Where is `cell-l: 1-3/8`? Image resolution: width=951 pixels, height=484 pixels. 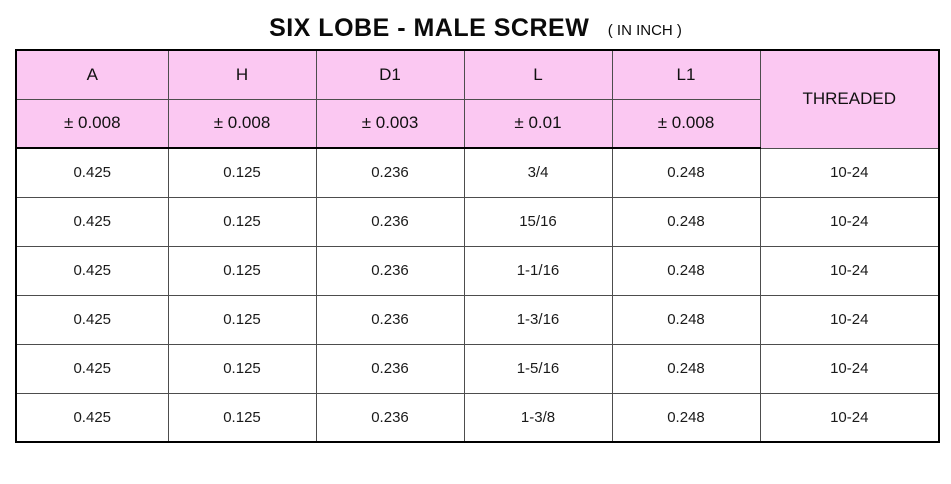
cell-l: 1-3/8 is located at coordinates (538, 417).